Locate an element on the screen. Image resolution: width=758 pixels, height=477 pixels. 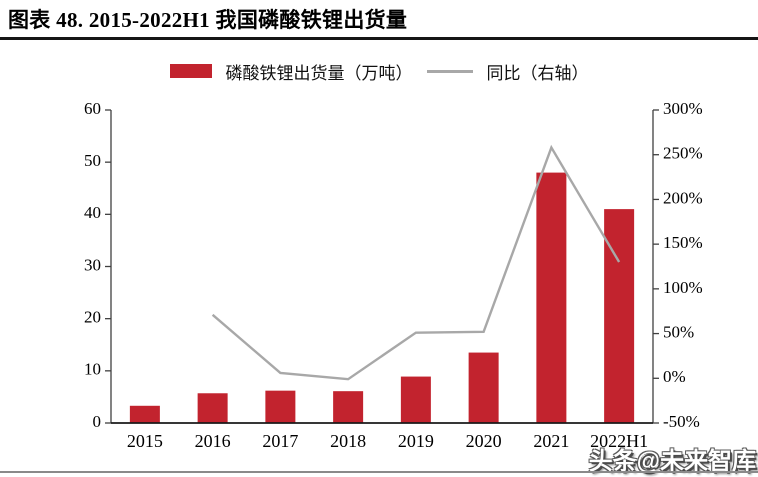
left-axis-tick-label: 0 is located at coordinates (97, 421).